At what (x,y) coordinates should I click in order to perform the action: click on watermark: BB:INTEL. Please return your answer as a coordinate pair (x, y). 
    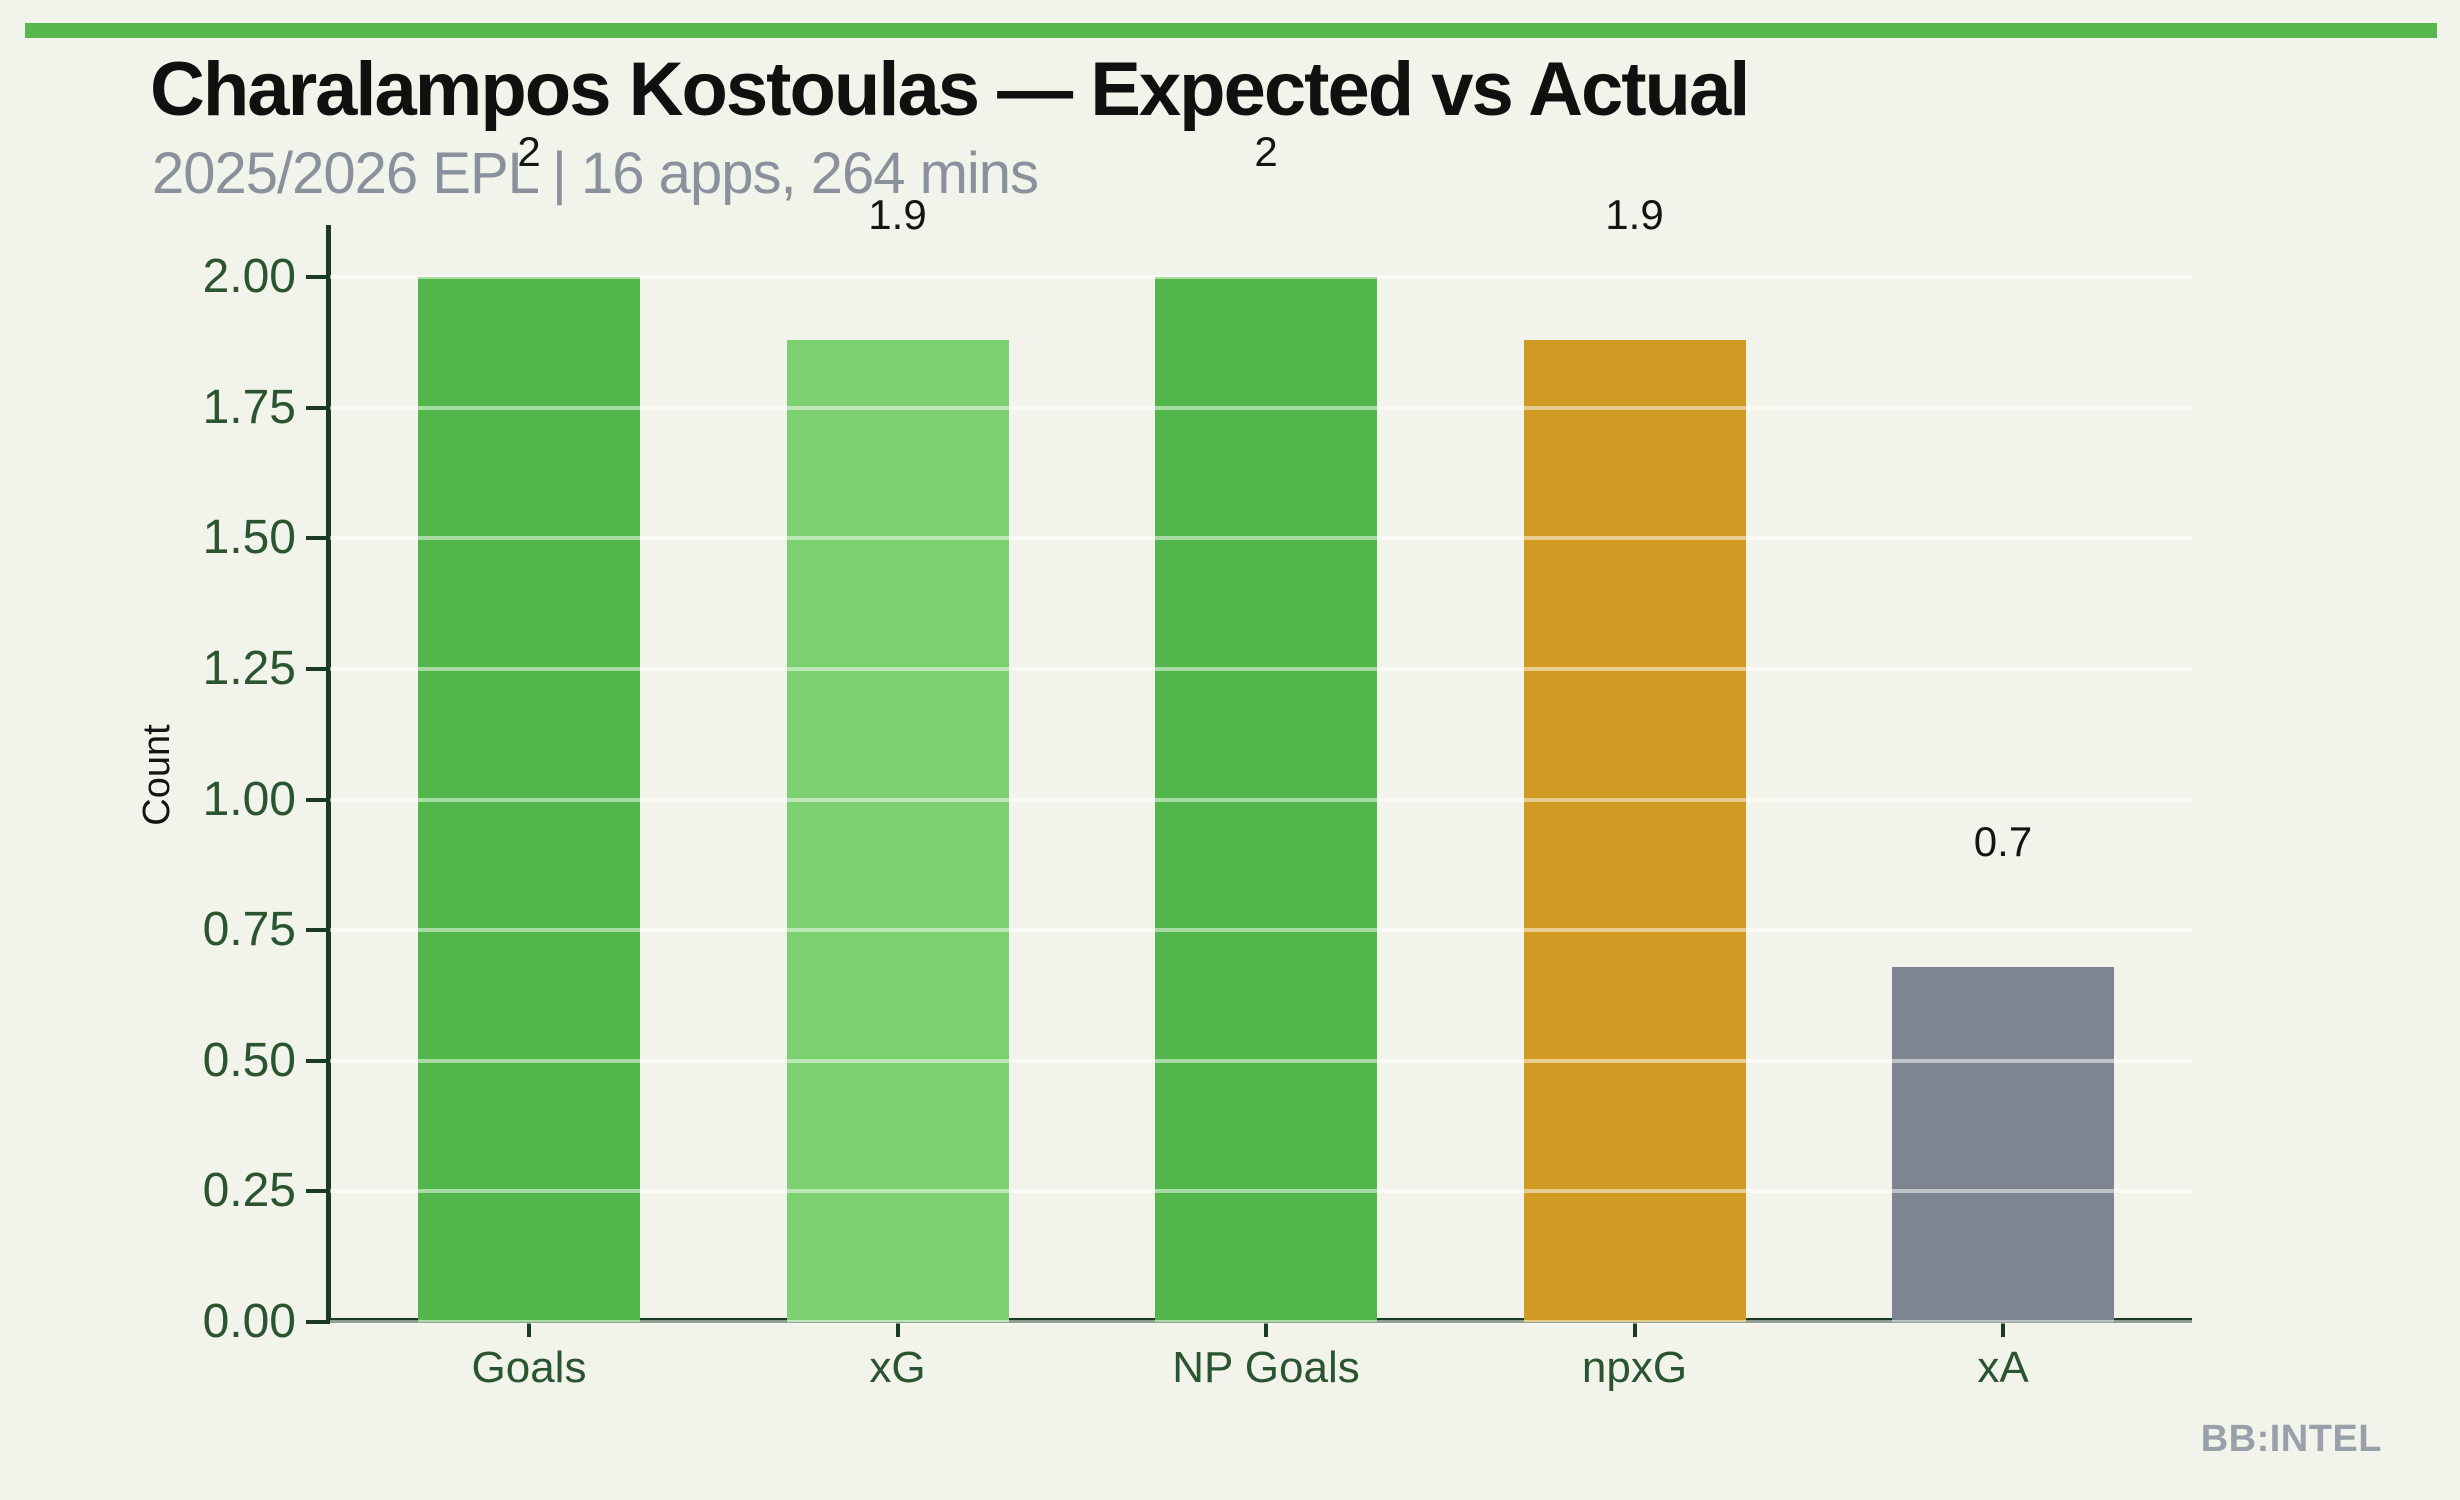
    Looking at the image, I should click on (2291, 1439).